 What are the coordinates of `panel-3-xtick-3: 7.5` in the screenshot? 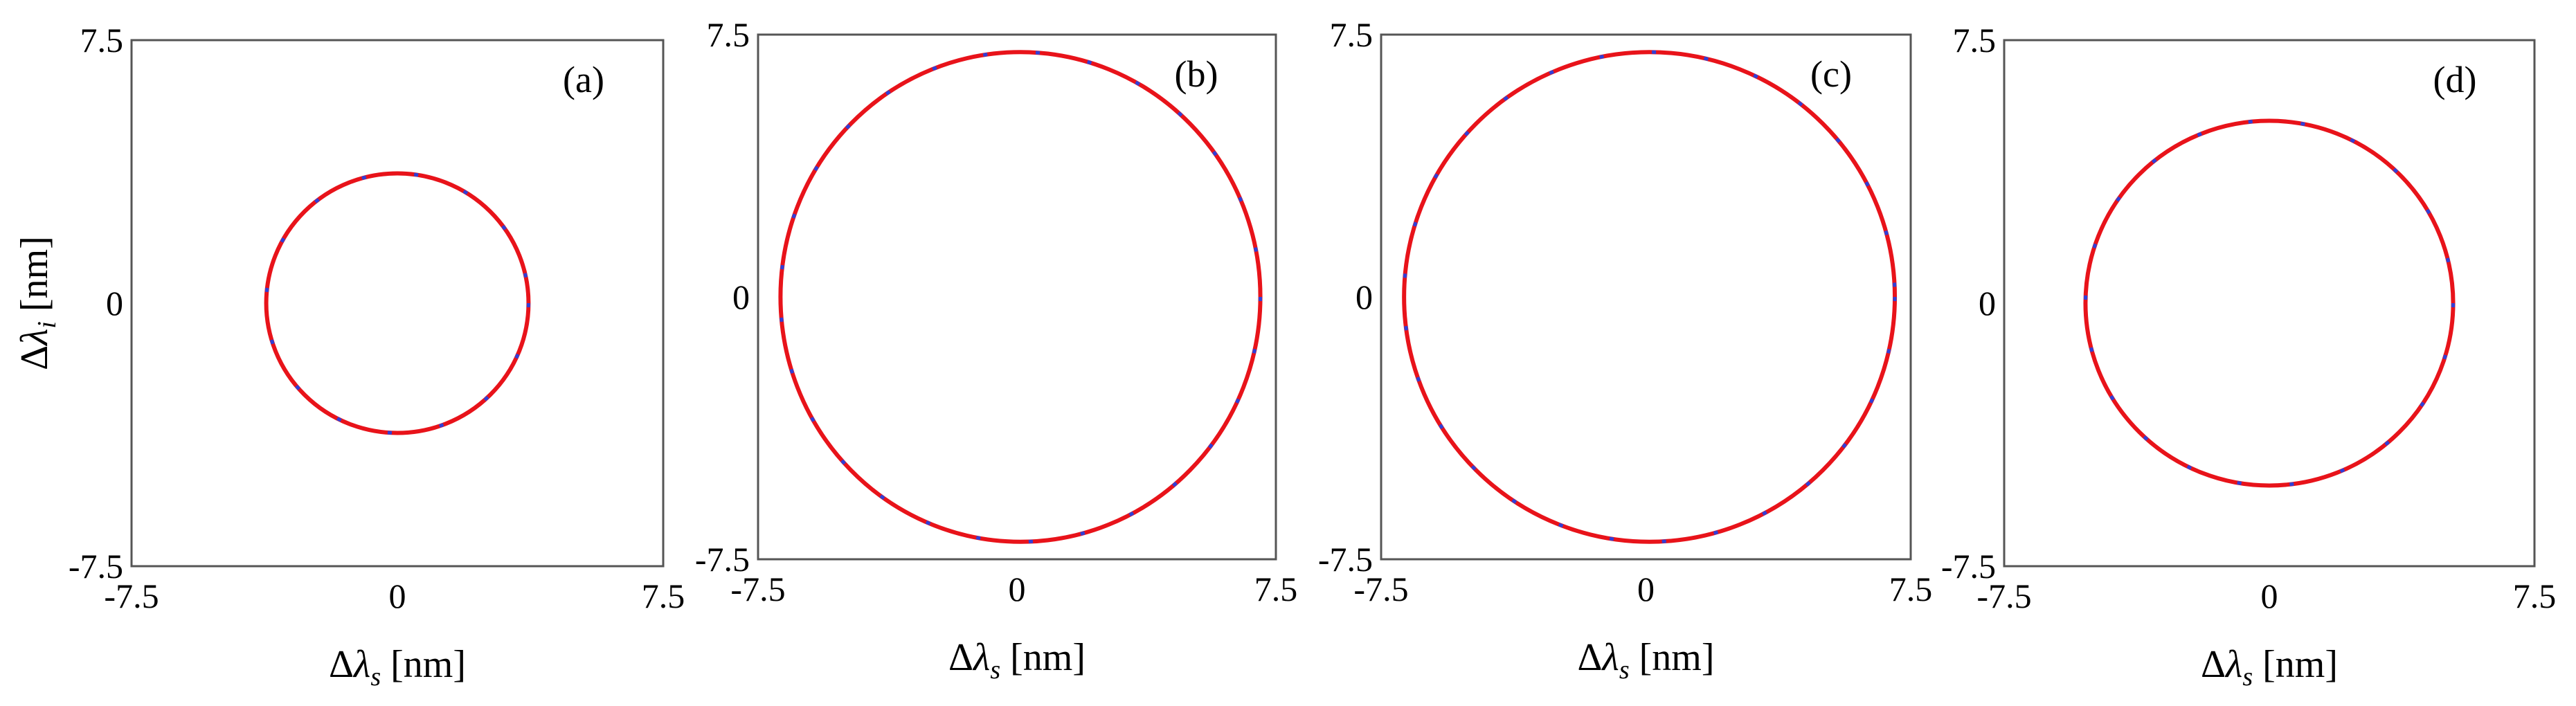 It's located at (1911, 589).